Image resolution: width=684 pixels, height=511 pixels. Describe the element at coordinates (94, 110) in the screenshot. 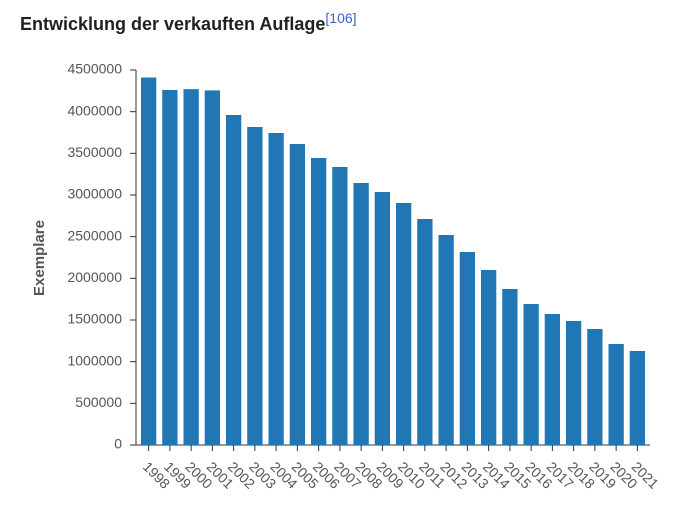

I see `y-tick-label: 4000000` at that location.